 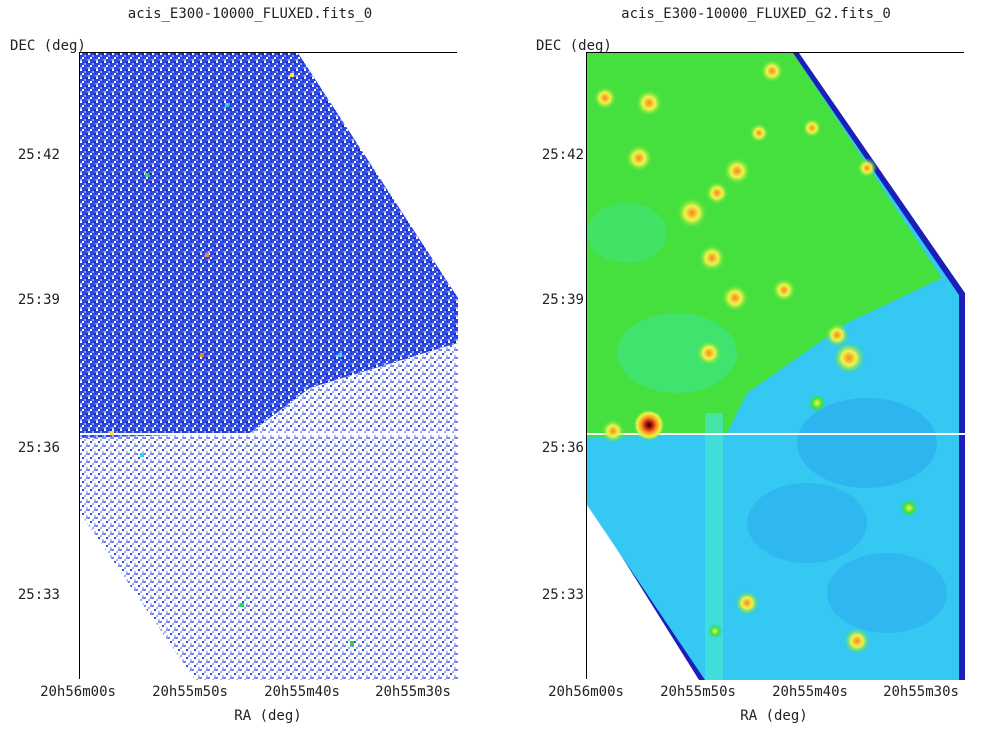 What do you see at coordinates (756, 14) in the screenshot?
I see `panel-title: acis_E300-10000_FLUXED_G2.fits_0` at bounding box center [756, 14].